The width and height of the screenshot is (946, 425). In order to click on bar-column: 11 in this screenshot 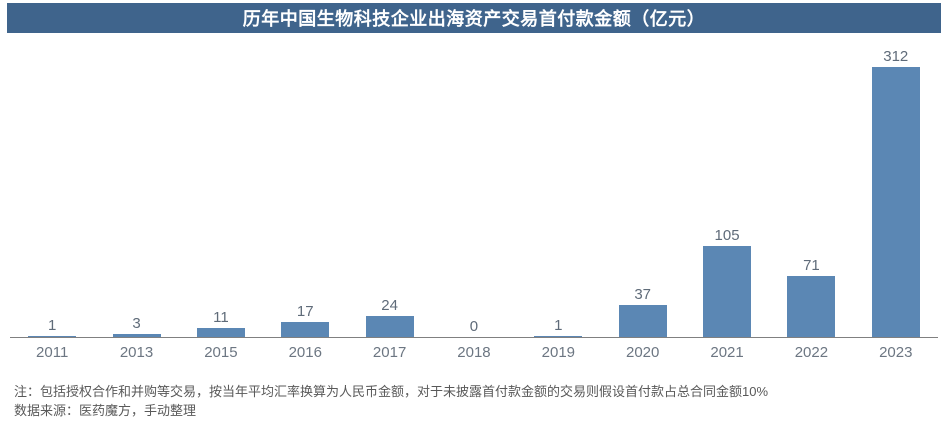, I will do `click(221, 189)`.